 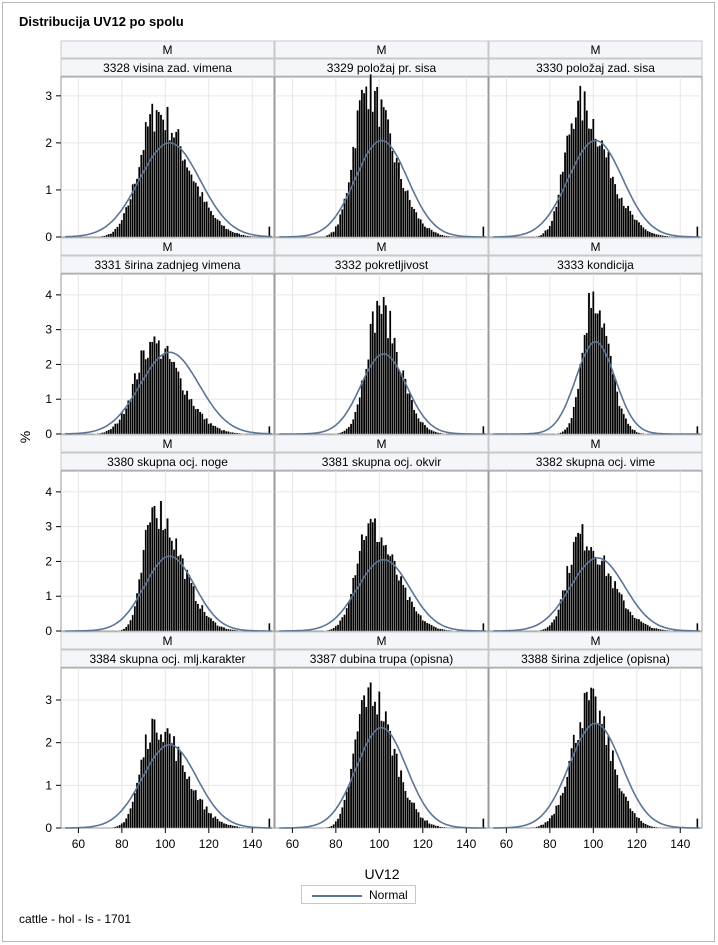 What do you see at coordinates (595, 68) in the screenshot?
I see `panel-trait-label: 3330 položaj zad. sisa` at bounding box center [595, 68].